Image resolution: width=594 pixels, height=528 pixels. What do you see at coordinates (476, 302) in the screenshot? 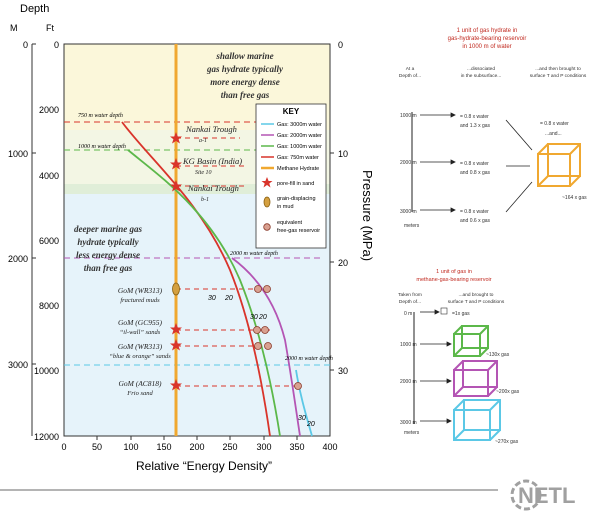
I see `svg-text: surface T and P conditions` at bounding box center [476, 302].